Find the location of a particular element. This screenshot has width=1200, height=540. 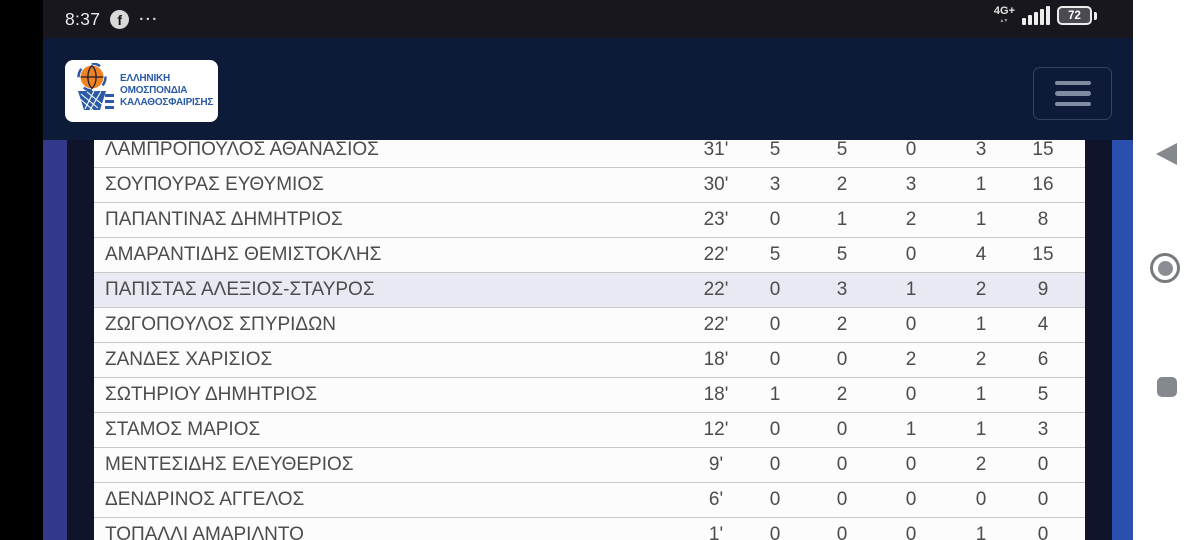

minutes-cell: 6' is located at coordinates (716, 499).